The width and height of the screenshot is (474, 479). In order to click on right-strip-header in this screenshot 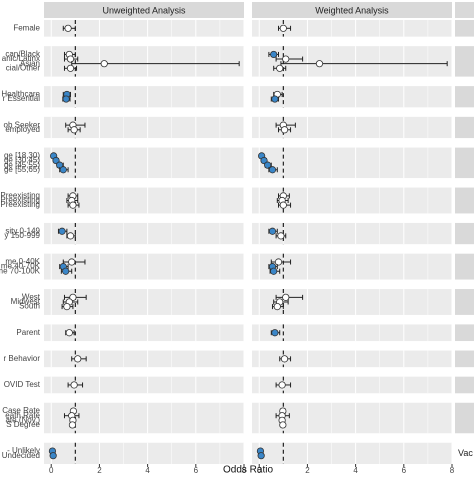, I will do `click(464, 10)`.